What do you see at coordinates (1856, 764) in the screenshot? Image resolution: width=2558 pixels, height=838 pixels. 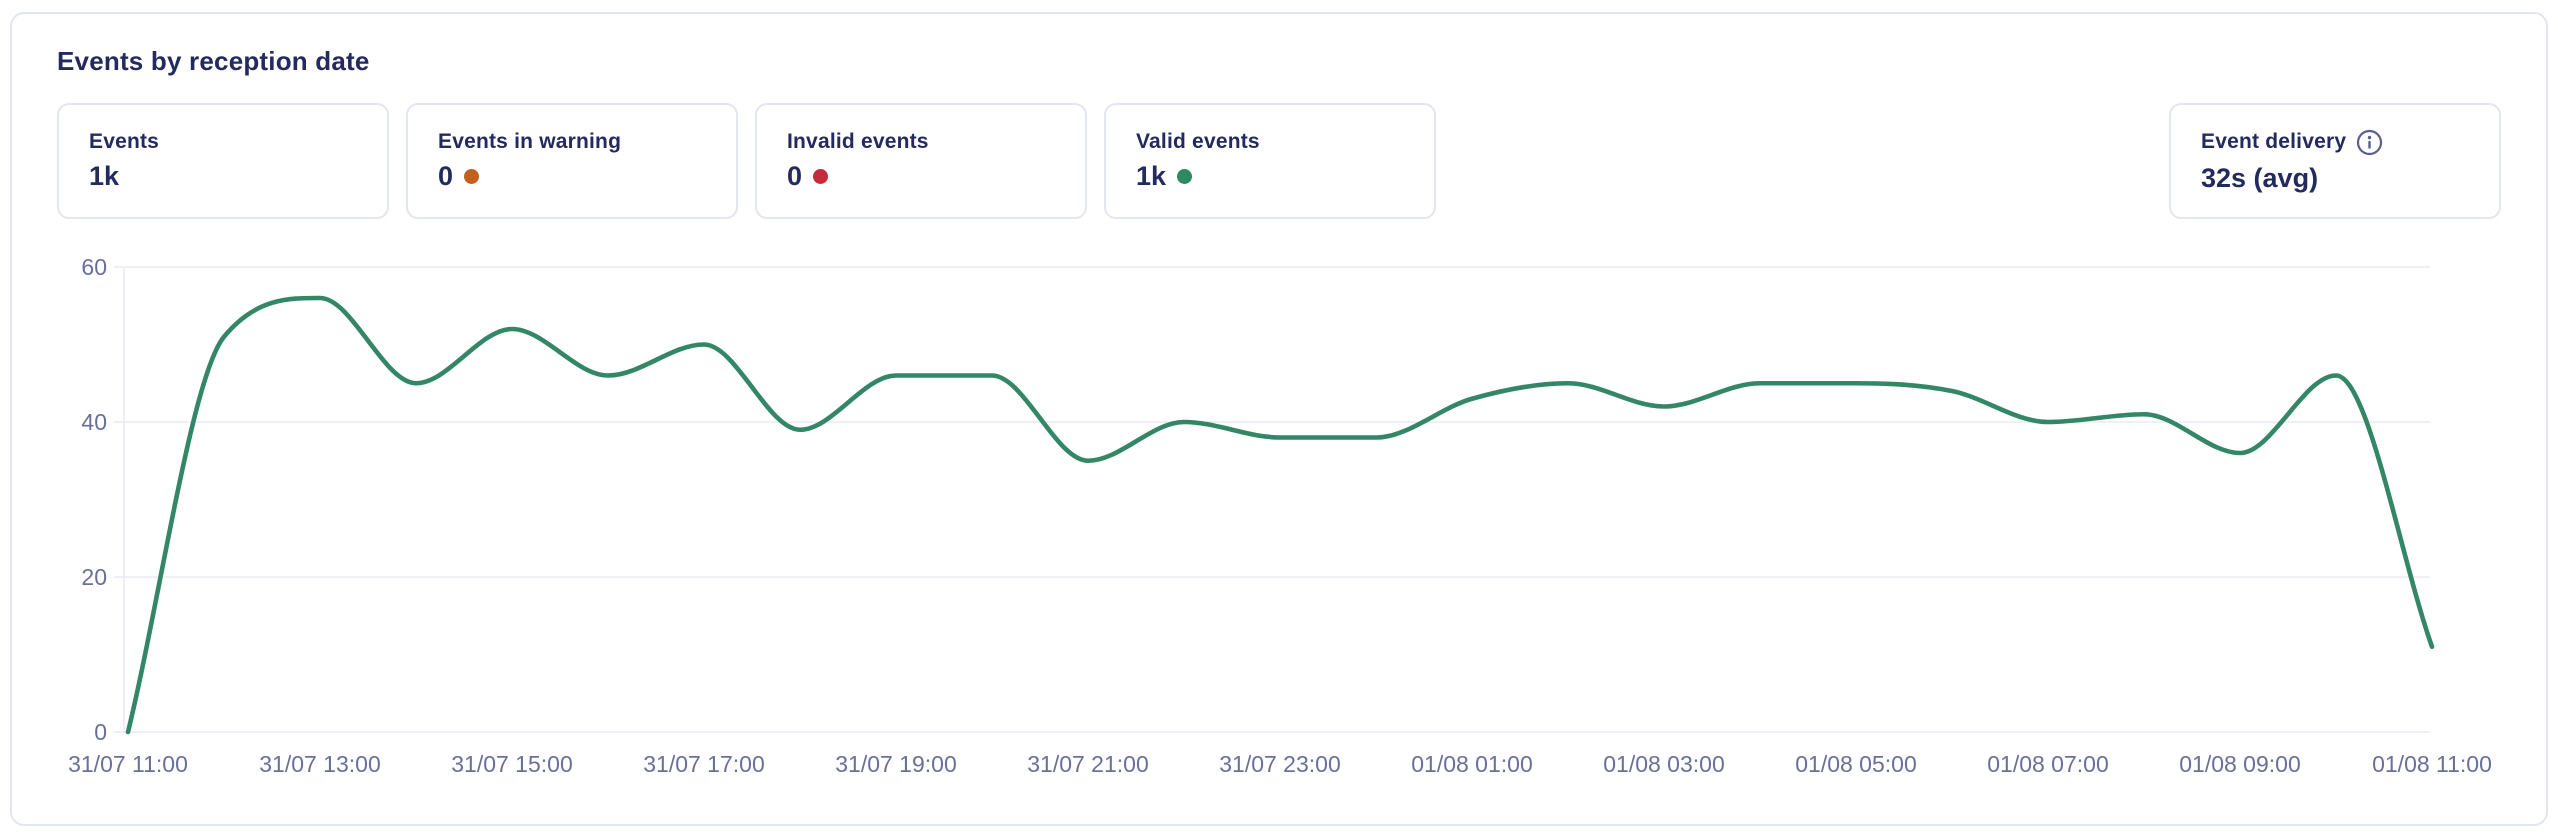 I see `x-axis-tick: 01/08 05:00` at bounding box center [1856, 764].